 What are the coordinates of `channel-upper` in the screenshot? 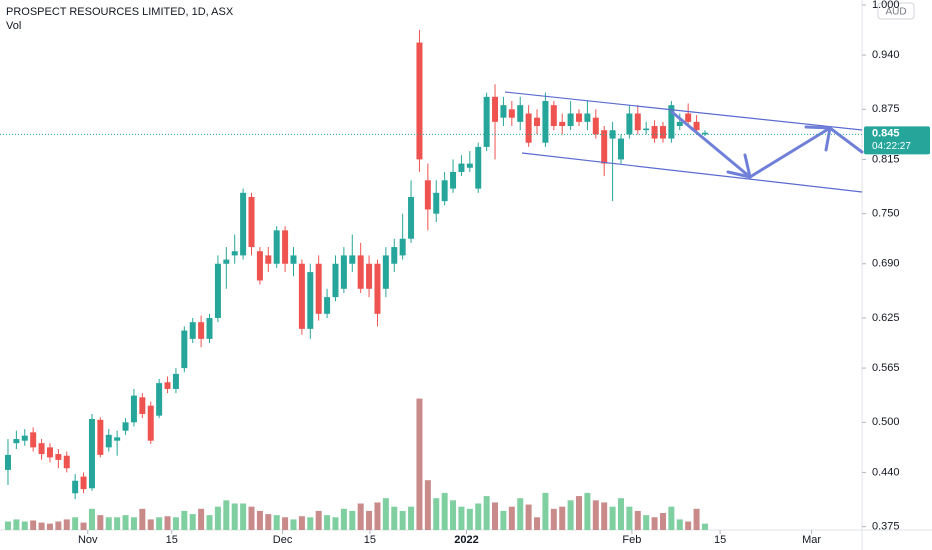 It's located at (683, 111).